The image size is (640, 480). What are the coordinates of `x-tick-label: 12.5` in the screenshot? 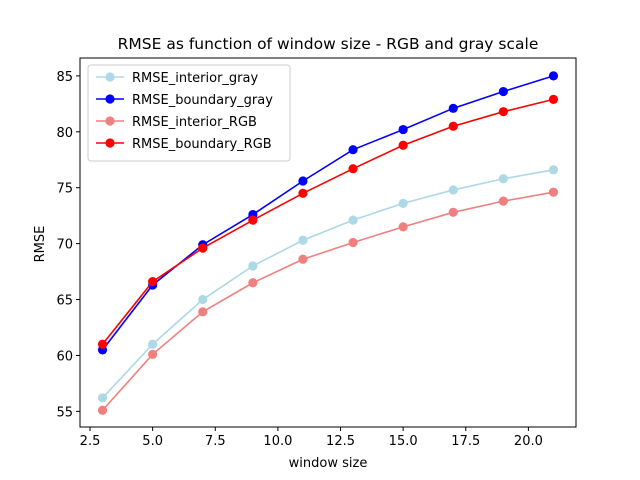 It's located at (340, 441).